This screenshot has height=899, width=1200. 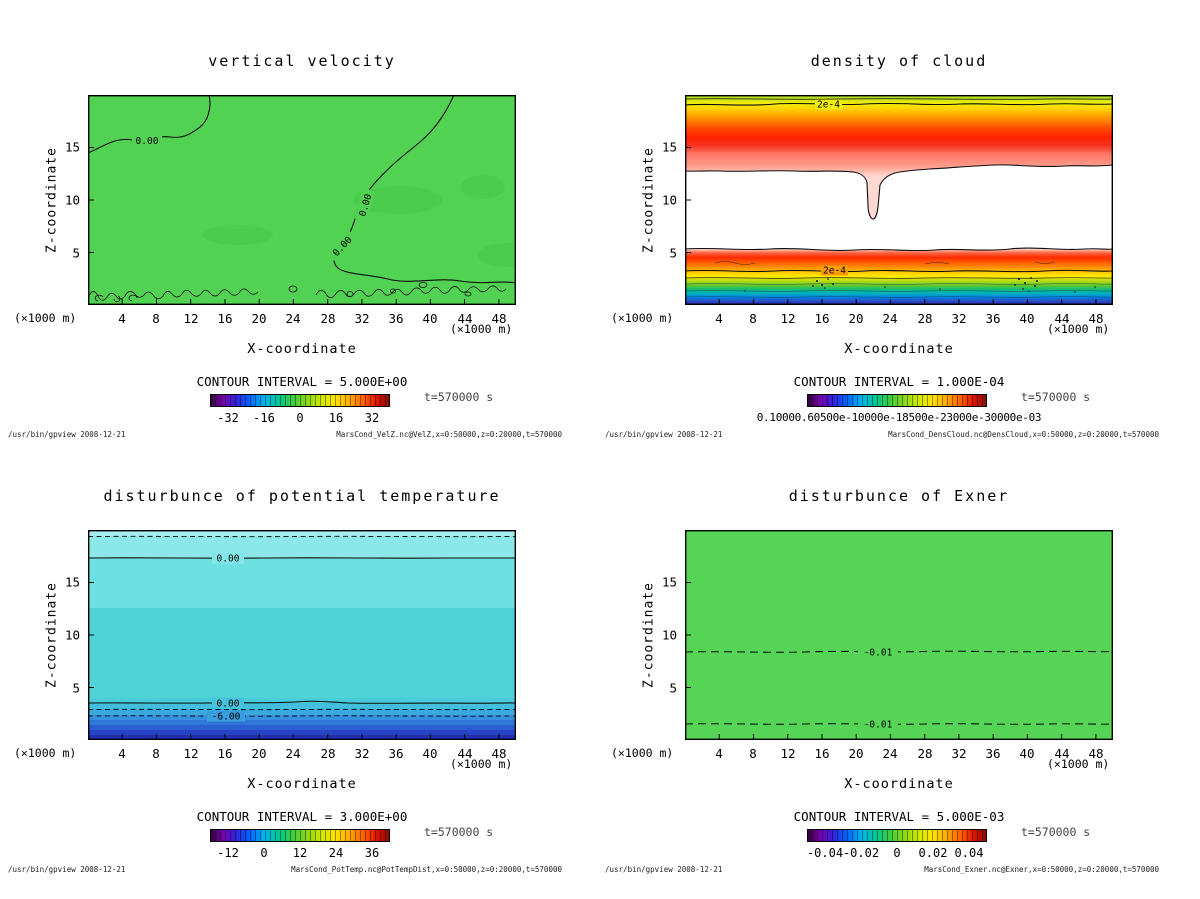 I want to click on contour-interval-text: CONTOUR INTERVAL = 3.000E+00, so click(x=302, y=816).